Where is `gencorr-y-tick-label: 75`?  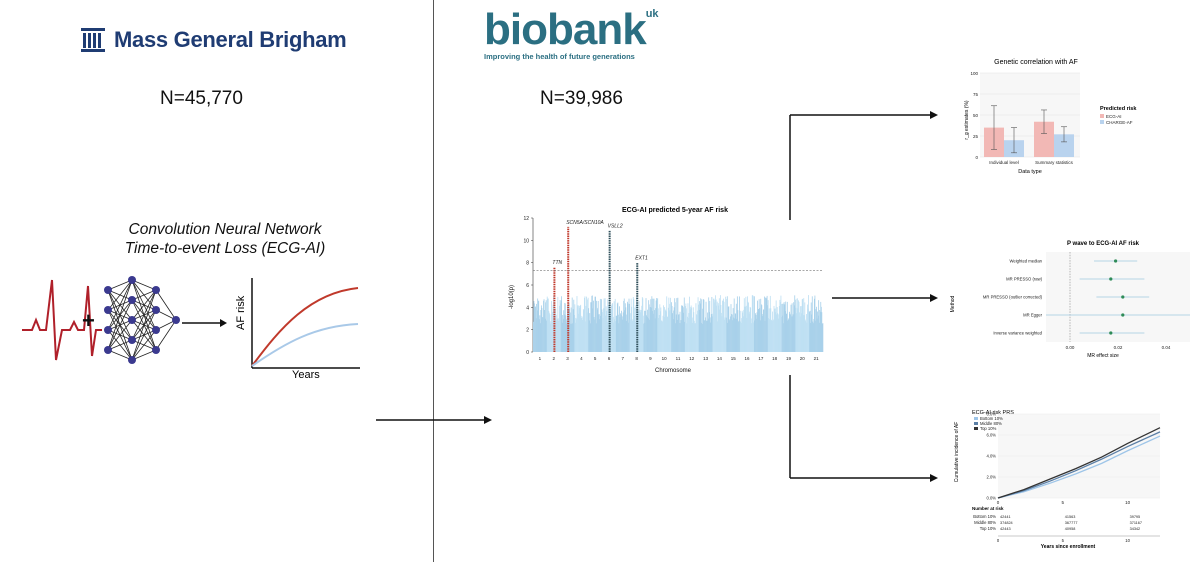 gencorr-y-tick-label: 75 is located at coordinates (976, 94).